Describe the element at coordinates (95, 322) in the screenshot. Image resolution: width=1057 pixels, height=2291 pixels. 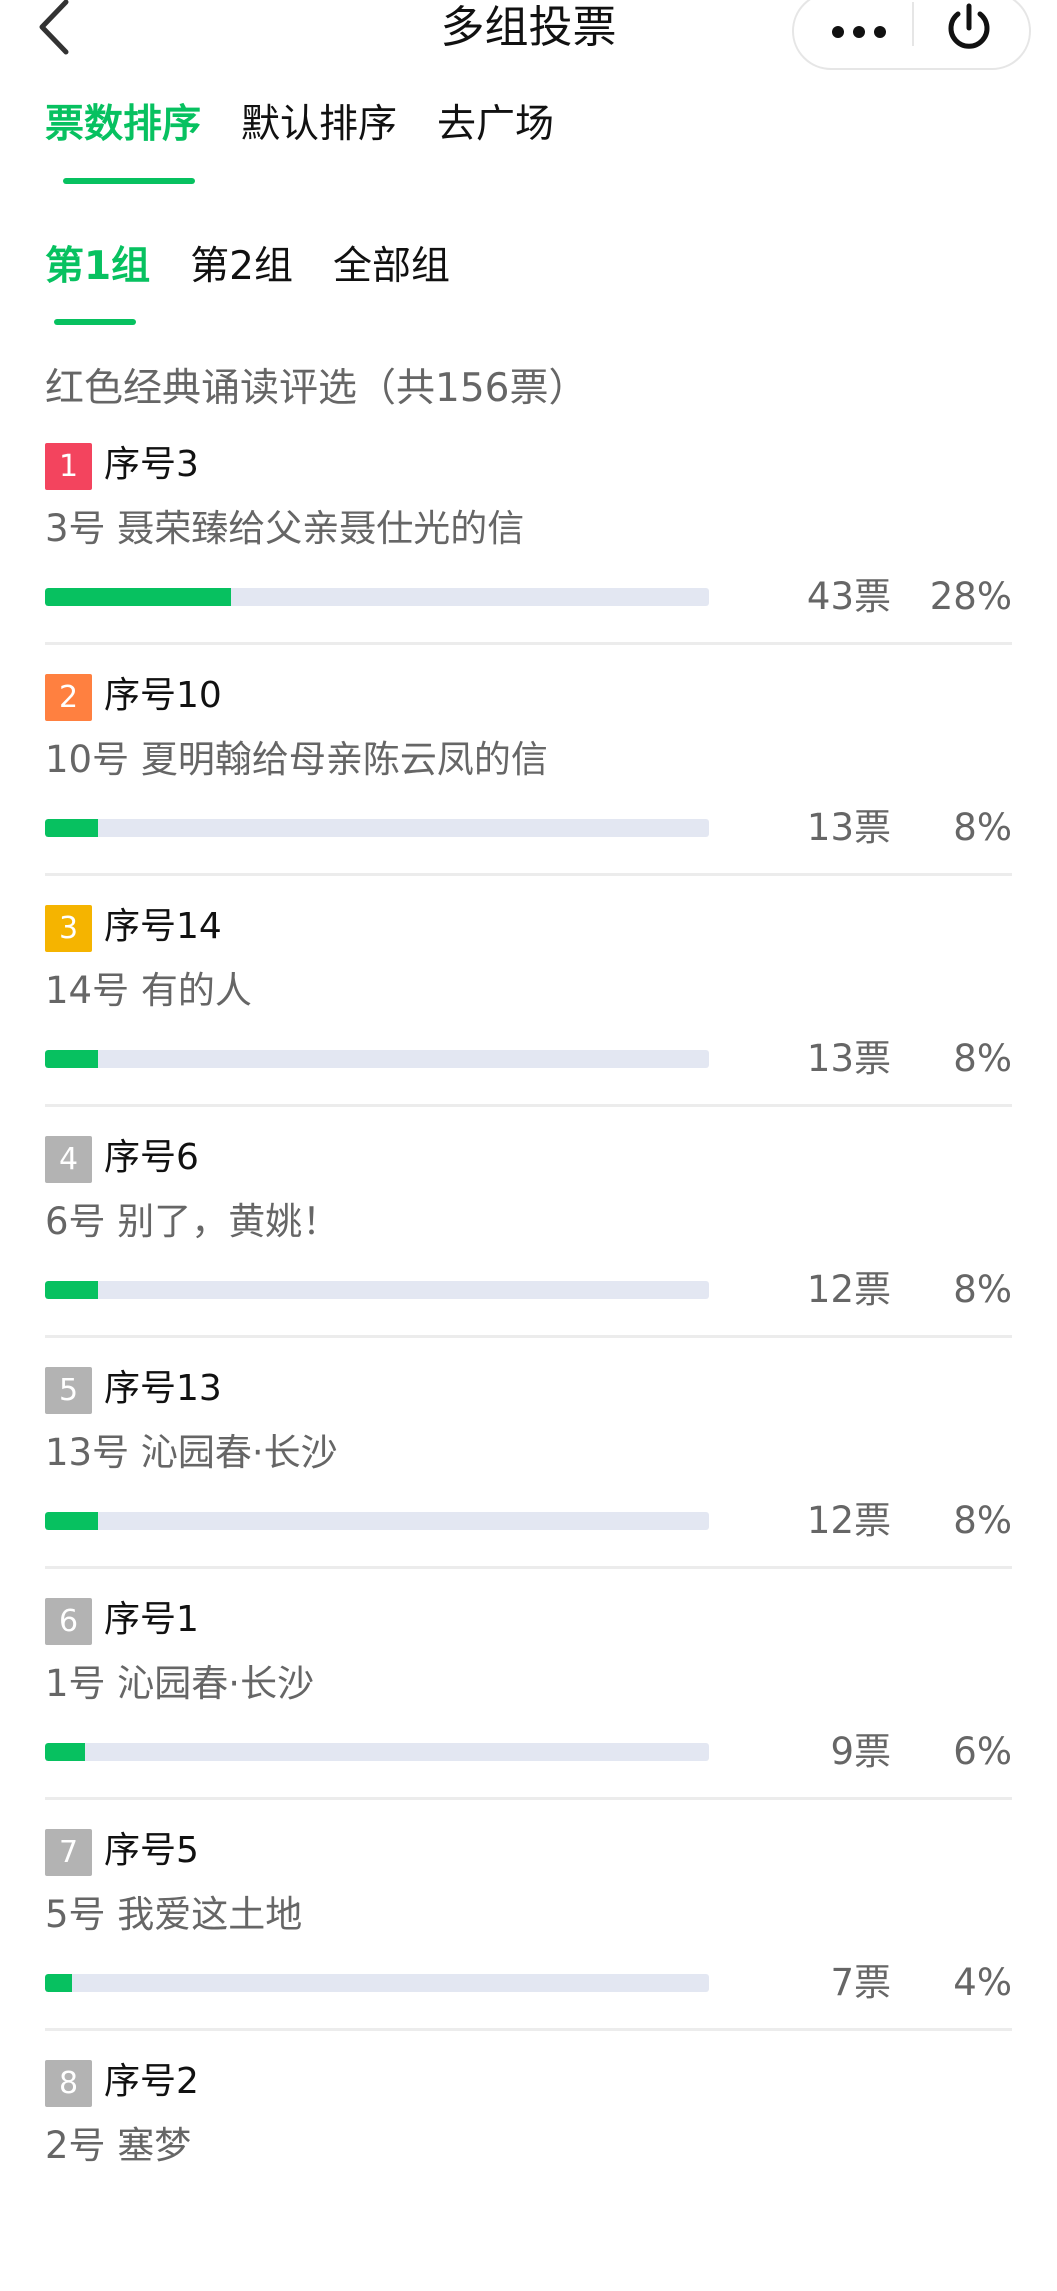
I see `group-tab-indicator` at that location.